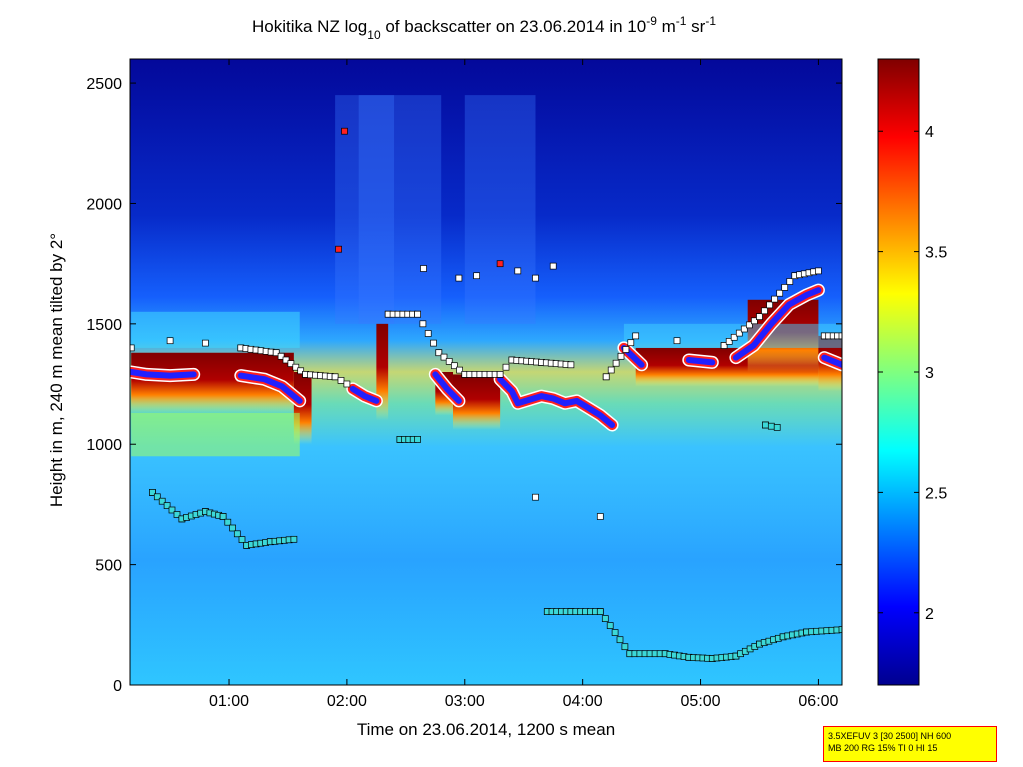  Describe the element at coordinates (56, 370) in the screenshot. I see `y-axis-label: Height in m, 240 m mean tilted by 2°` at that location.